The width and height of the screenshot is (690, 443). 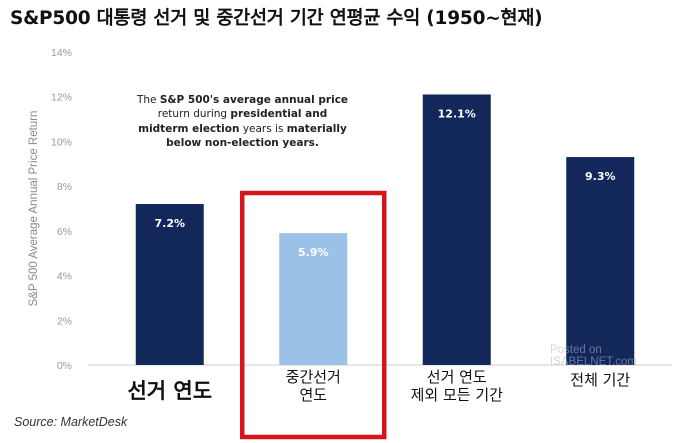 I want to click on y-tick-label: 2%, so click(x=64, y=321).